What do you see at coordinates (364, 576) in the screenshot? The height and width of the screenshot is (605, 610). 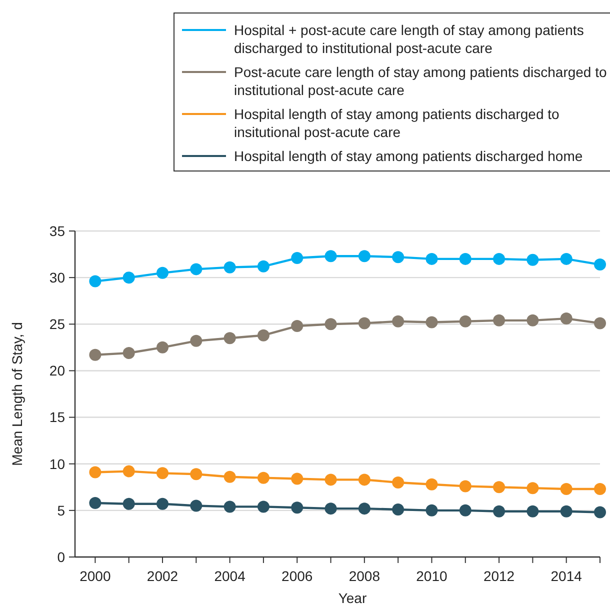 I see `x-tick-label: 2008` at bounding box center [364, 576].